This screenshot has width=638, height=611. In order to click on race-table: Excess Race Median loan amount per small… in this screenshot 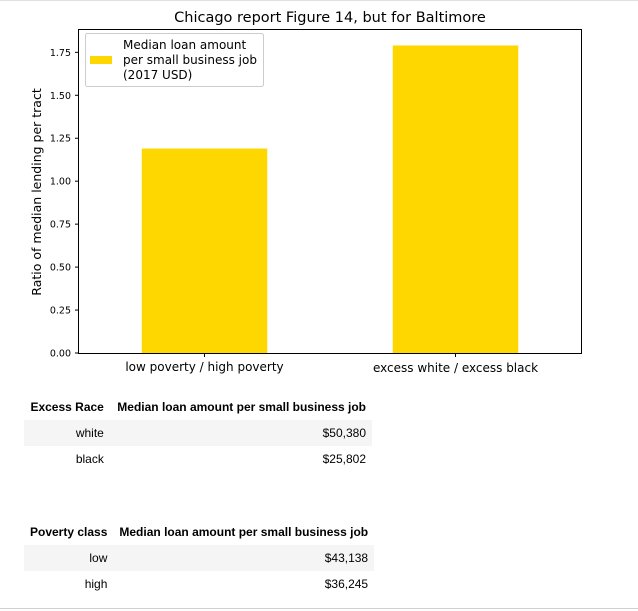, I will do `click(198, 433)`.